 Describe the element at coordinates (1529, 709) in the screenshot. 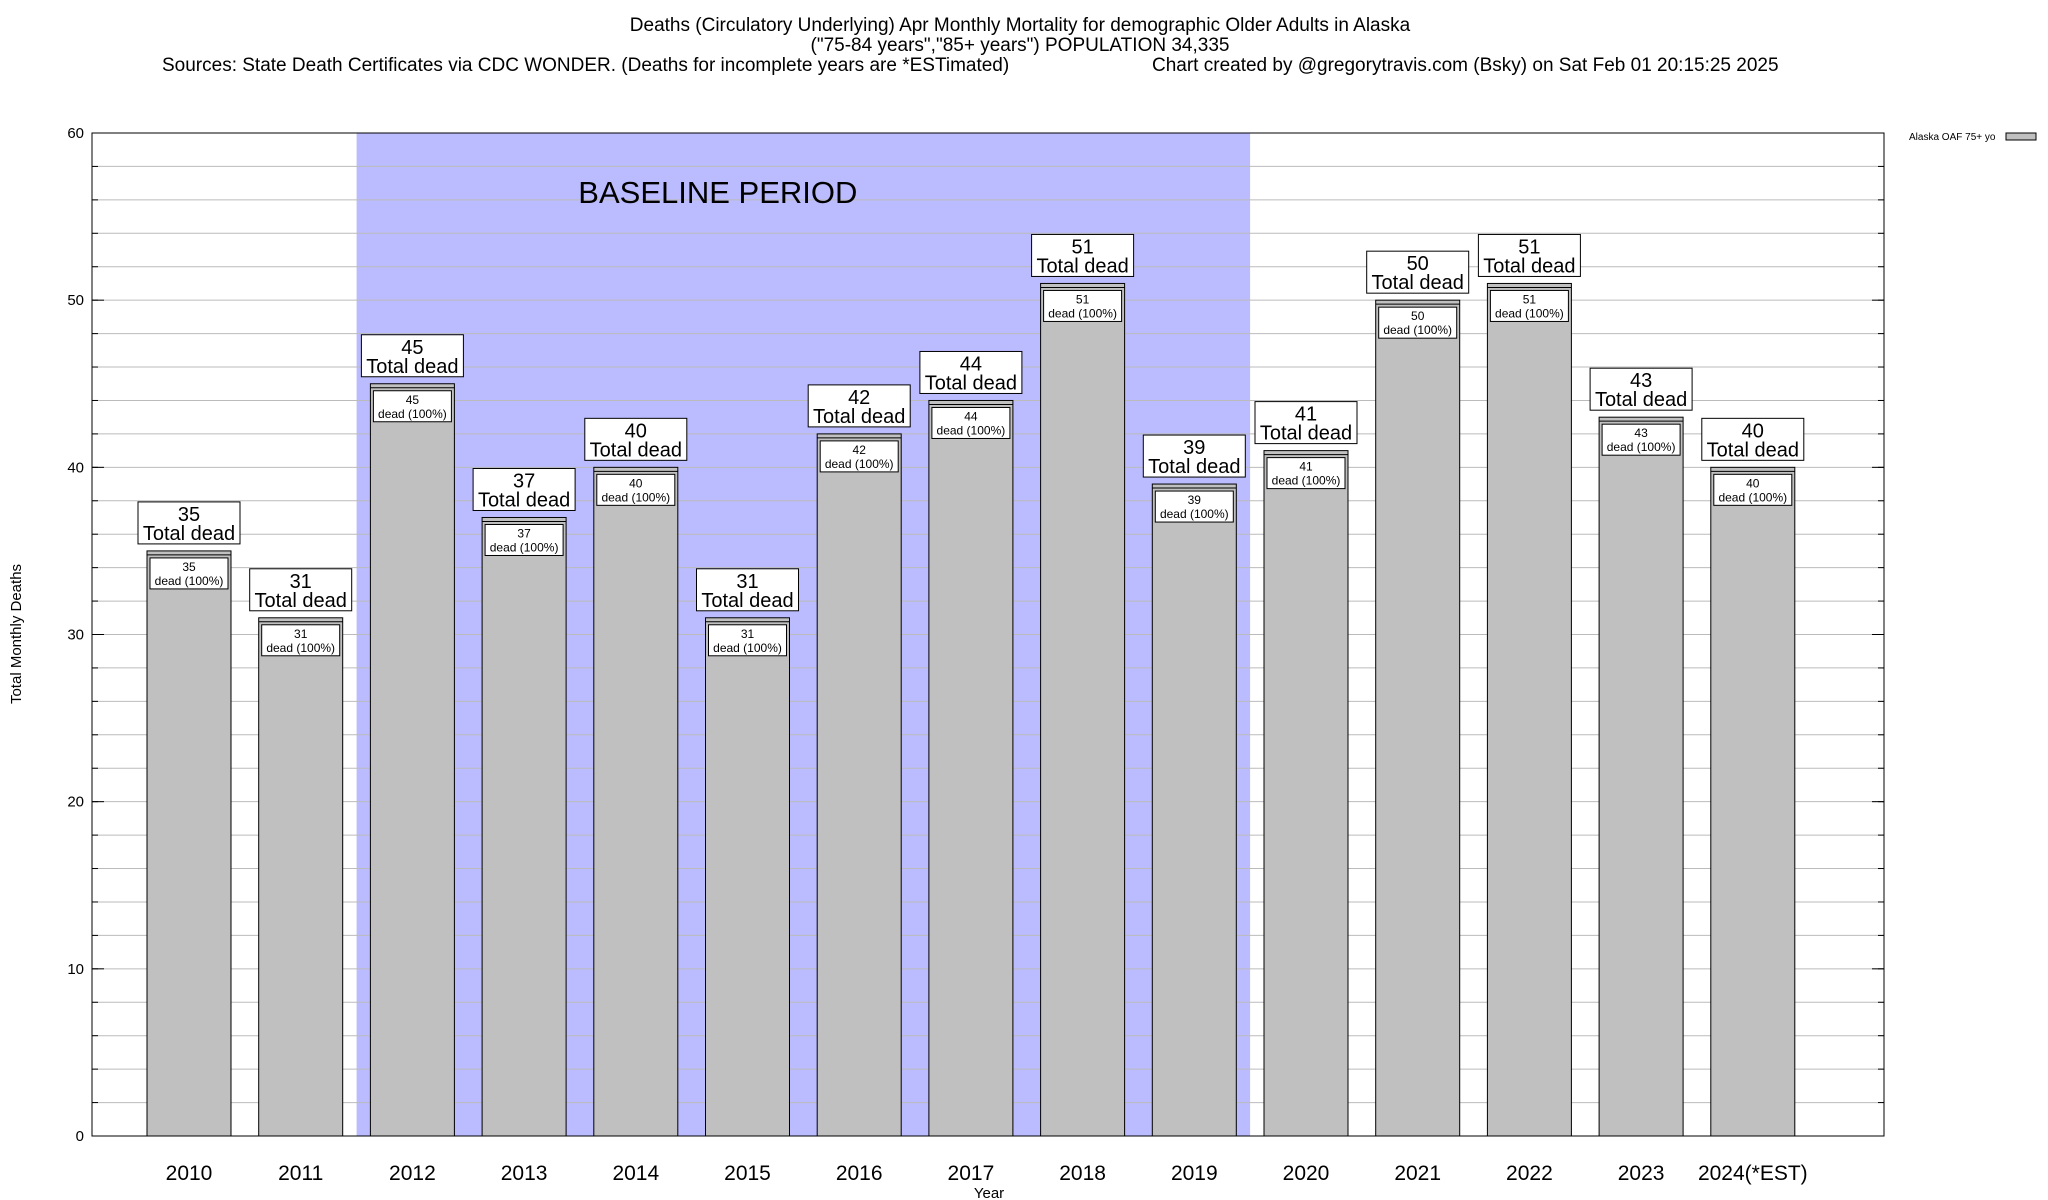

I see `bar-2022` at that location.